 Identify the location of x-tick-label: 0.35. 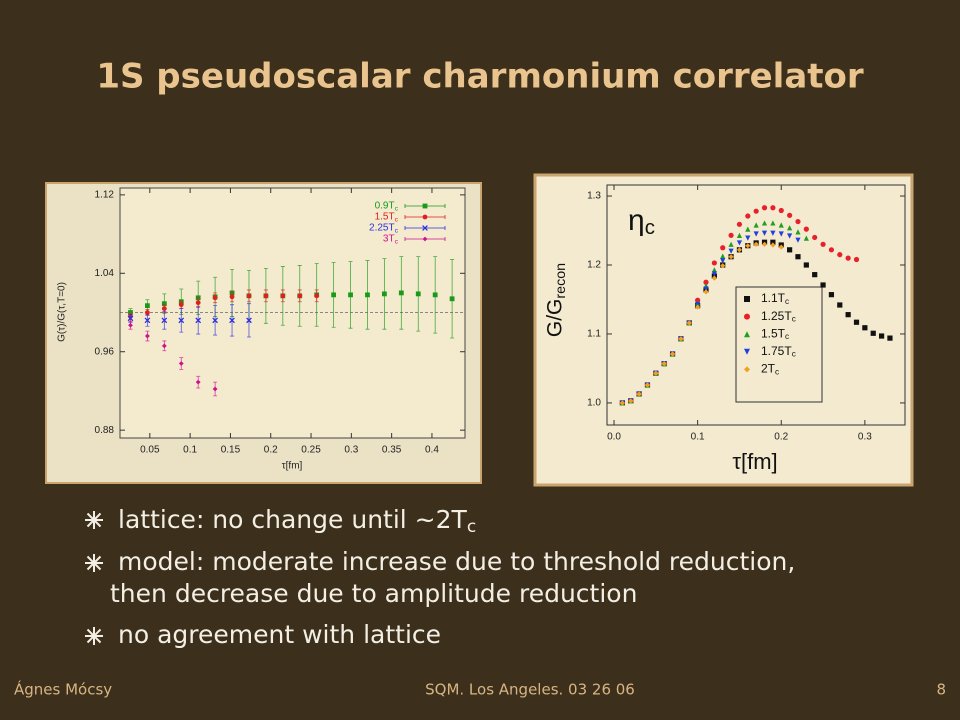
(392, 450).